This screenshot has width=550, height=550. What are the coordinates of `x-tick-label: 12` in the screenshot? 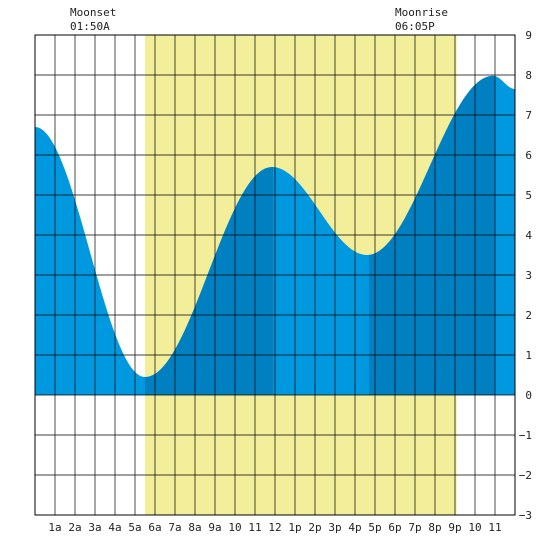 It's located at (274, 527).